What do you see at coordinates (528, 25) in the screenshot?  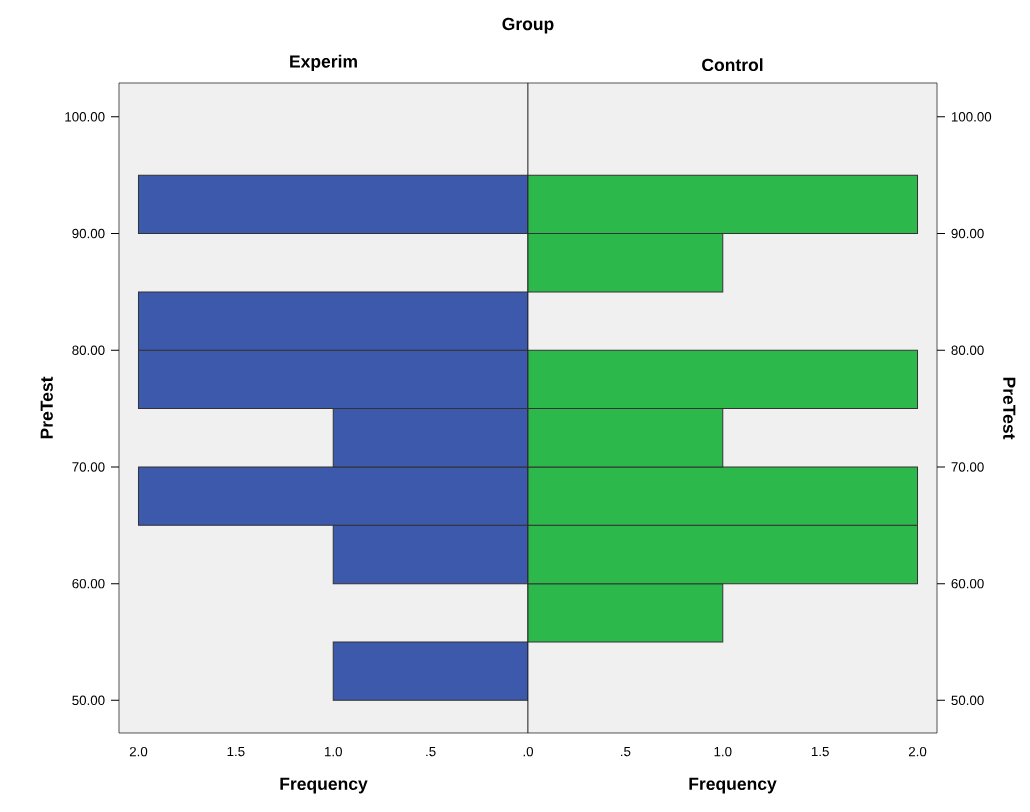 I see `chart-title: Group` at bounding box center [528, 25].